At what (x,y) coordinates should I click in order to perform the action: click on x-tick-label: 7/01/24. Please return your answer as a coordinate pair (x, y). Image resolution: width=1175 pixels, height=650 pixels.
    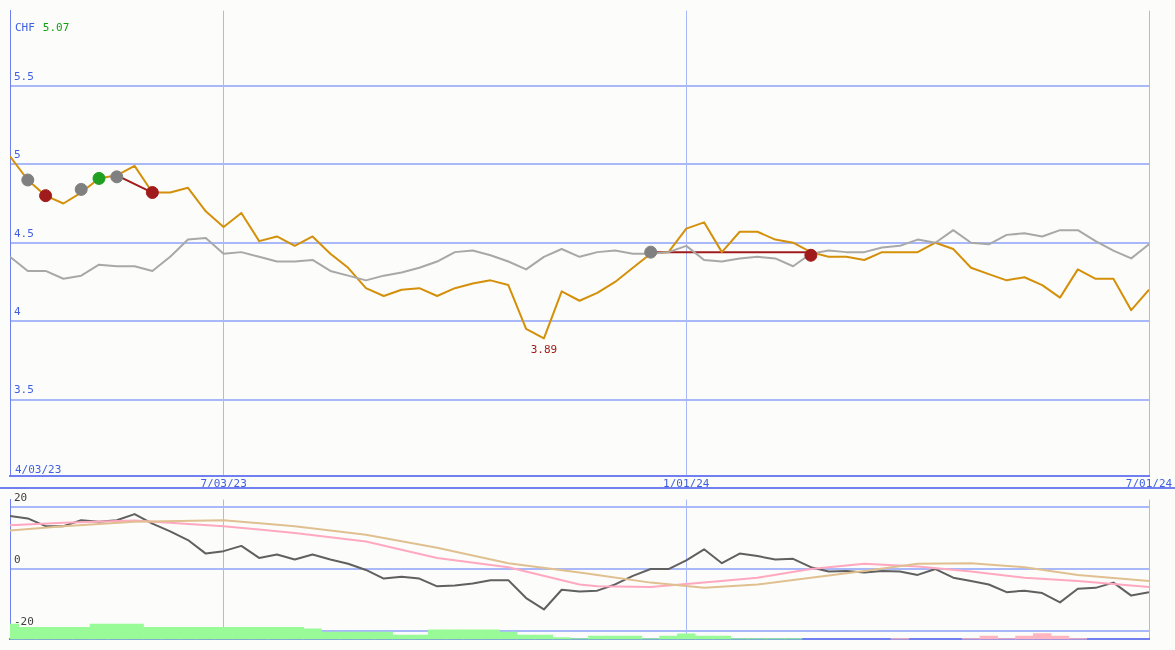
    Looking at the image, I should click on (1149, 483).